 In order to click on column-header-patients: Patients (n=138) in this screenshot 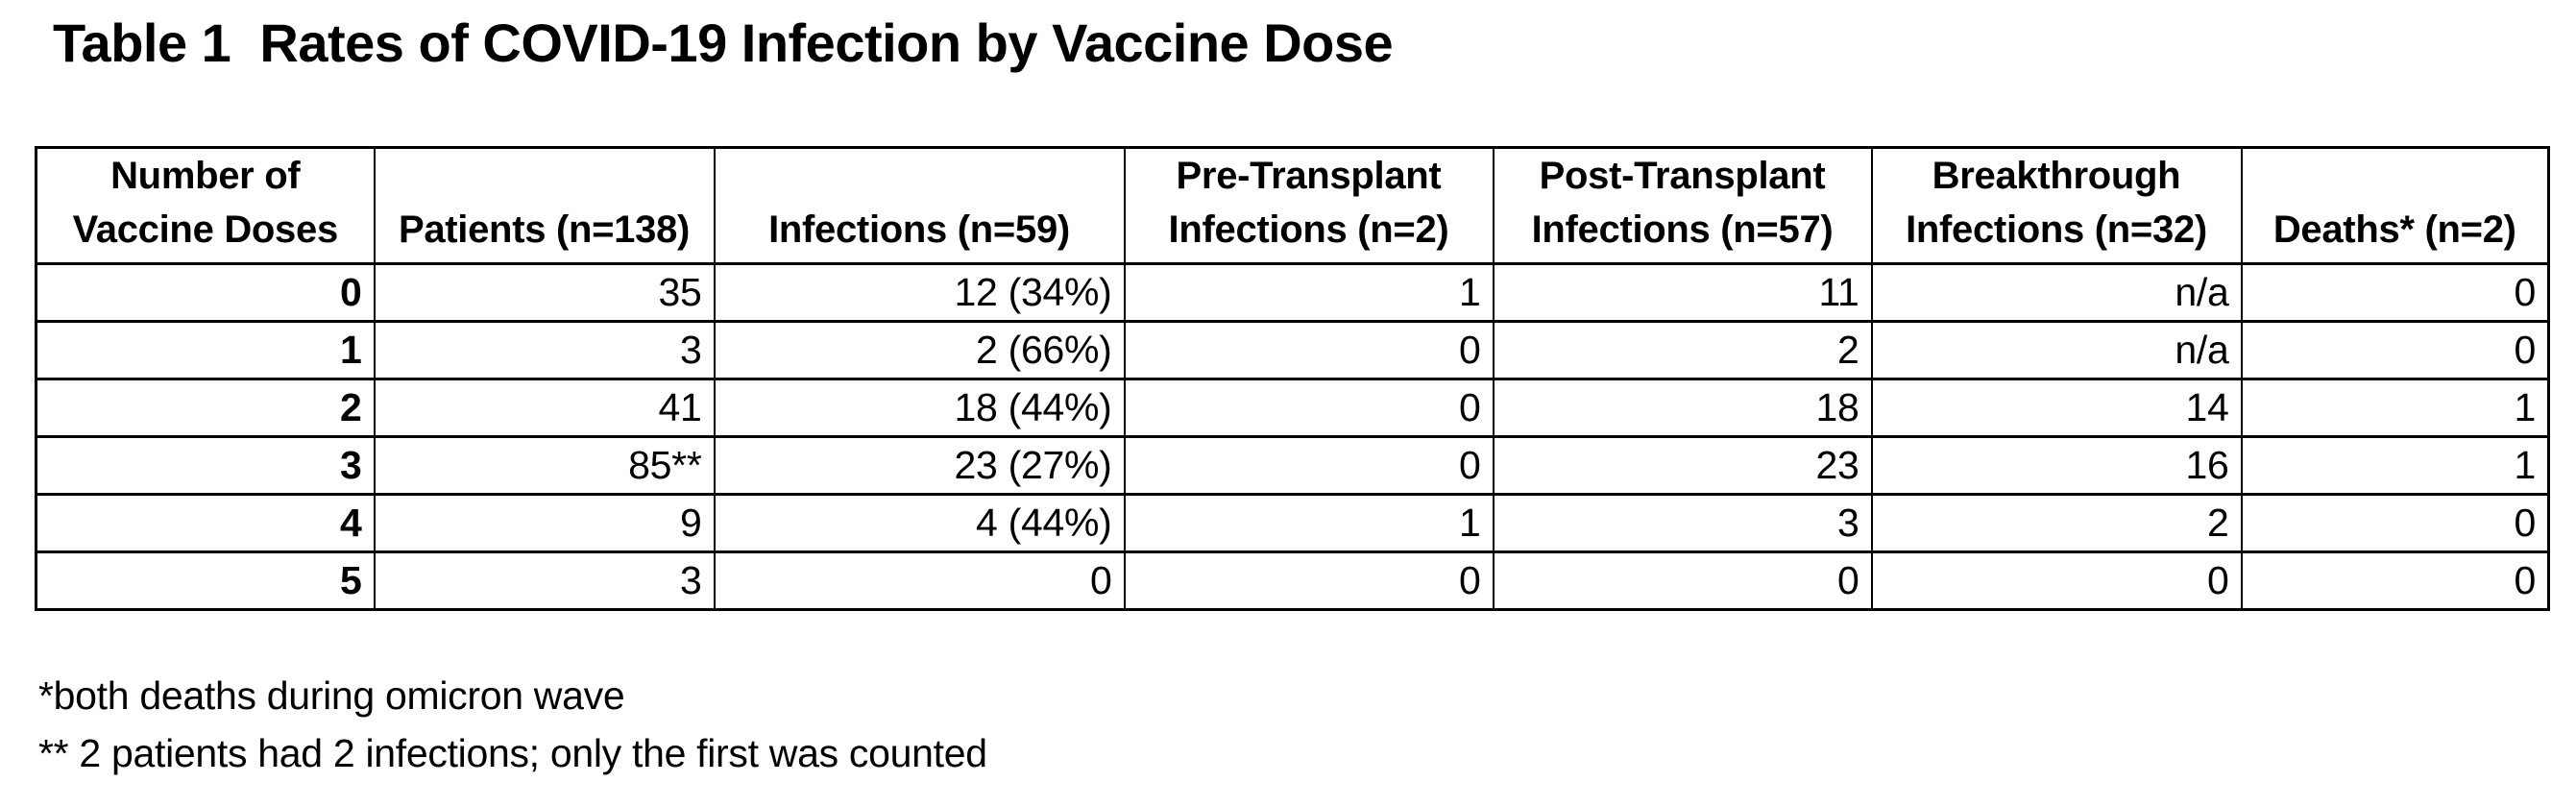, I will do `click(544, 205)`.